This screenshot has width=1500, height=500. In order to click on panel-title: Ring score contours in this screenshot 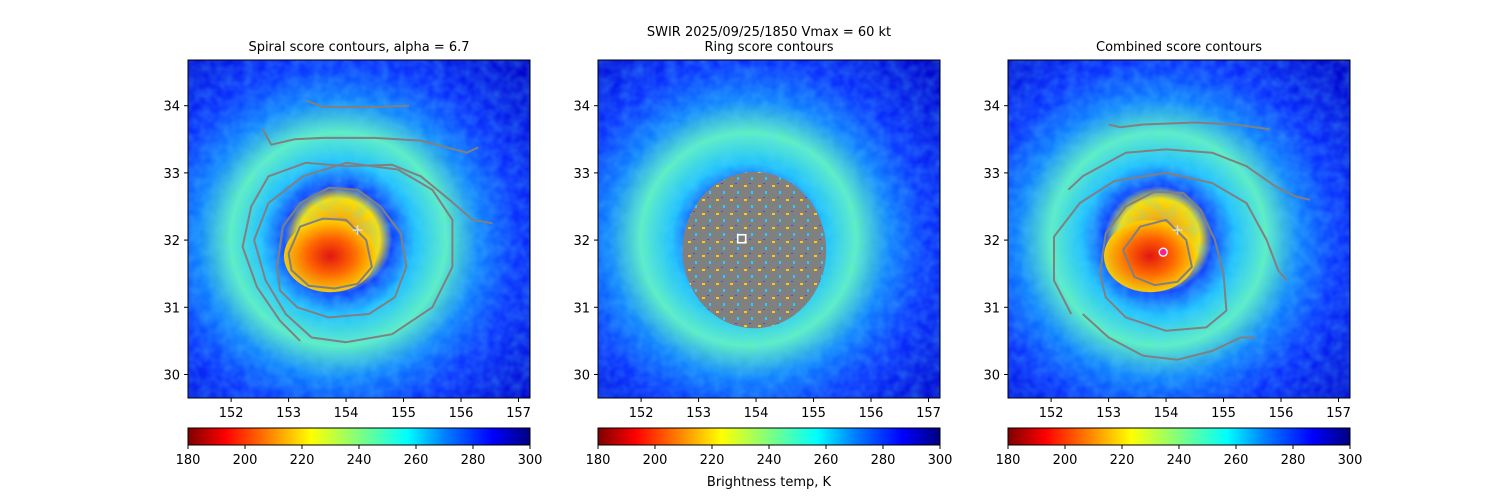, I will do `click(768, 47)`.